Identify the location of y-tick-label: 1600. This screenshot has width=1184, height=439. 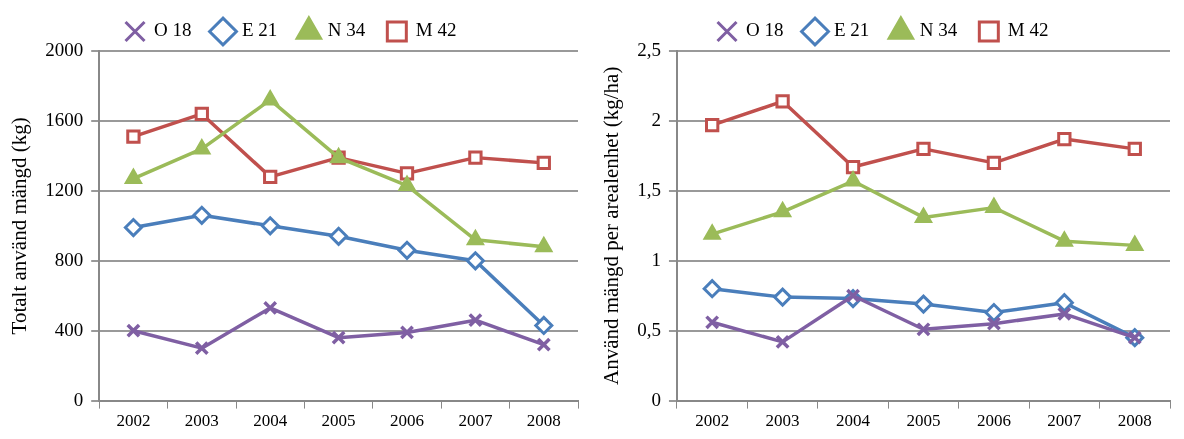
(64, 119).